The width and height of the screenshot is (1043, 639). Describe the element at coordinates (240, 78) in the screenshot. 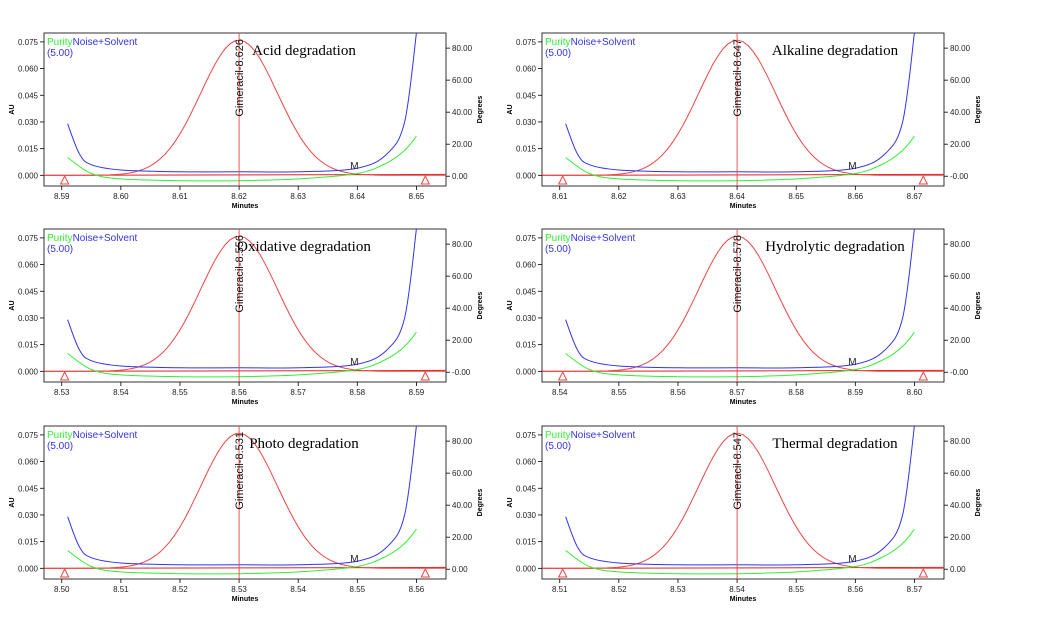

I see `peak-label: Gimeracil-8.626` at that location.